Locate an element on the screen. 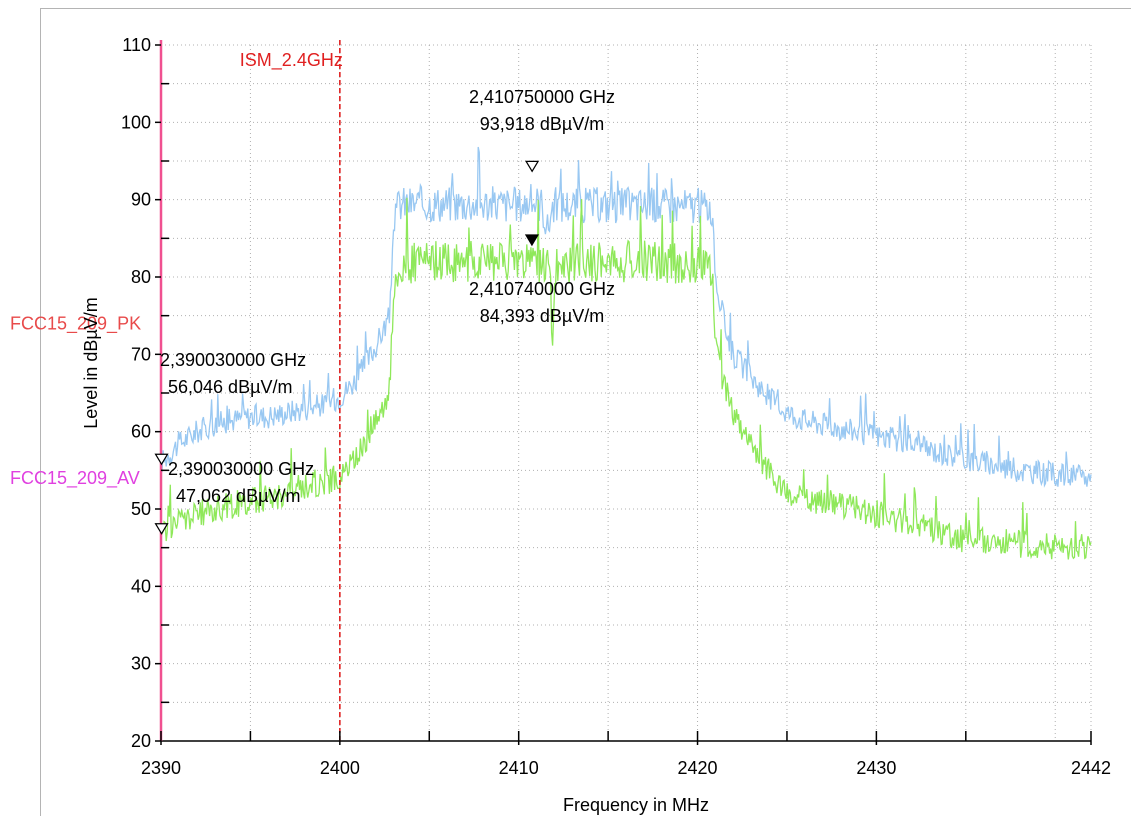 This screenshot has width=1132, height=818. marker-frequency: 2,410750000 GHz is located at coordinates (542, 97).